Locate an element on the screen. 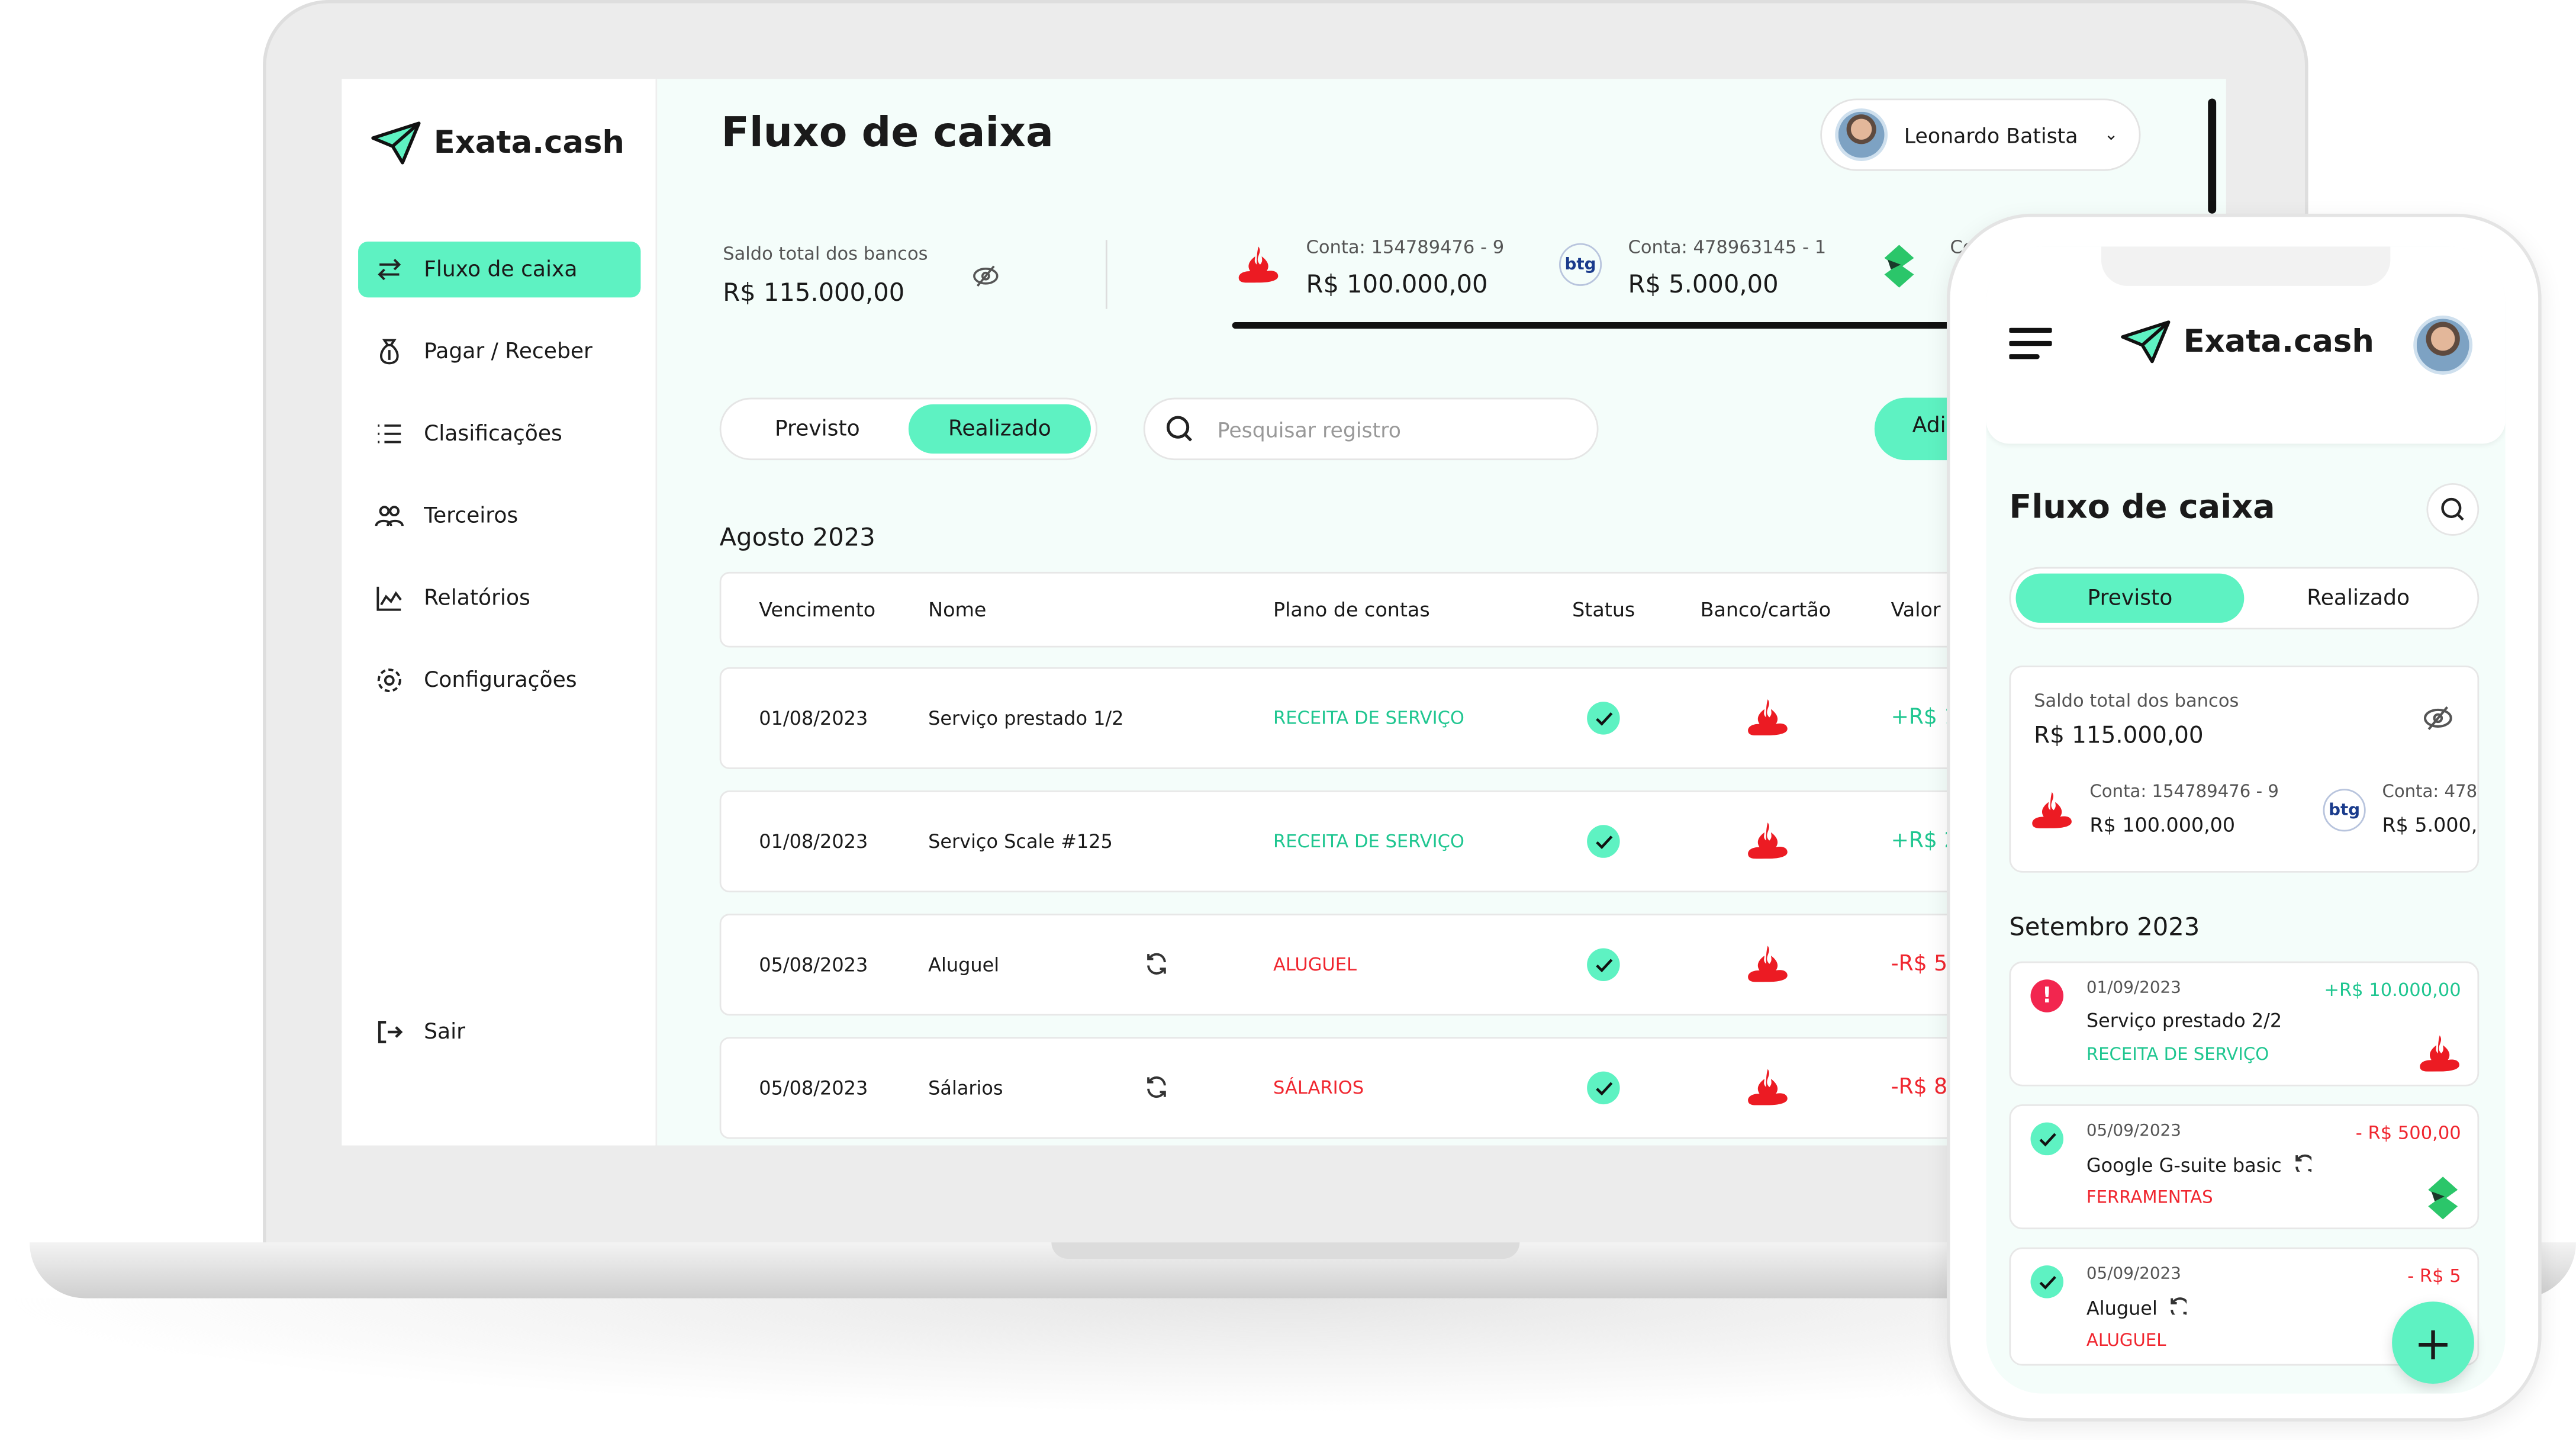 This screenshot has width=2576, height=1440. money-bag-icon is located at coordinates (389, 352).